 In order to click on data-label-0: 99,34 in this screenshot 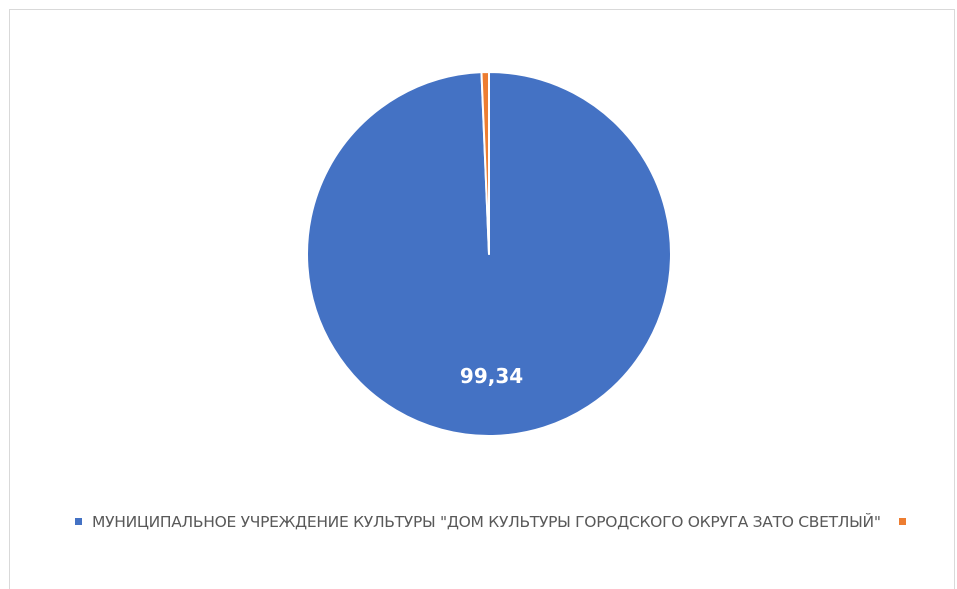, I will do `click(491, 376)`.